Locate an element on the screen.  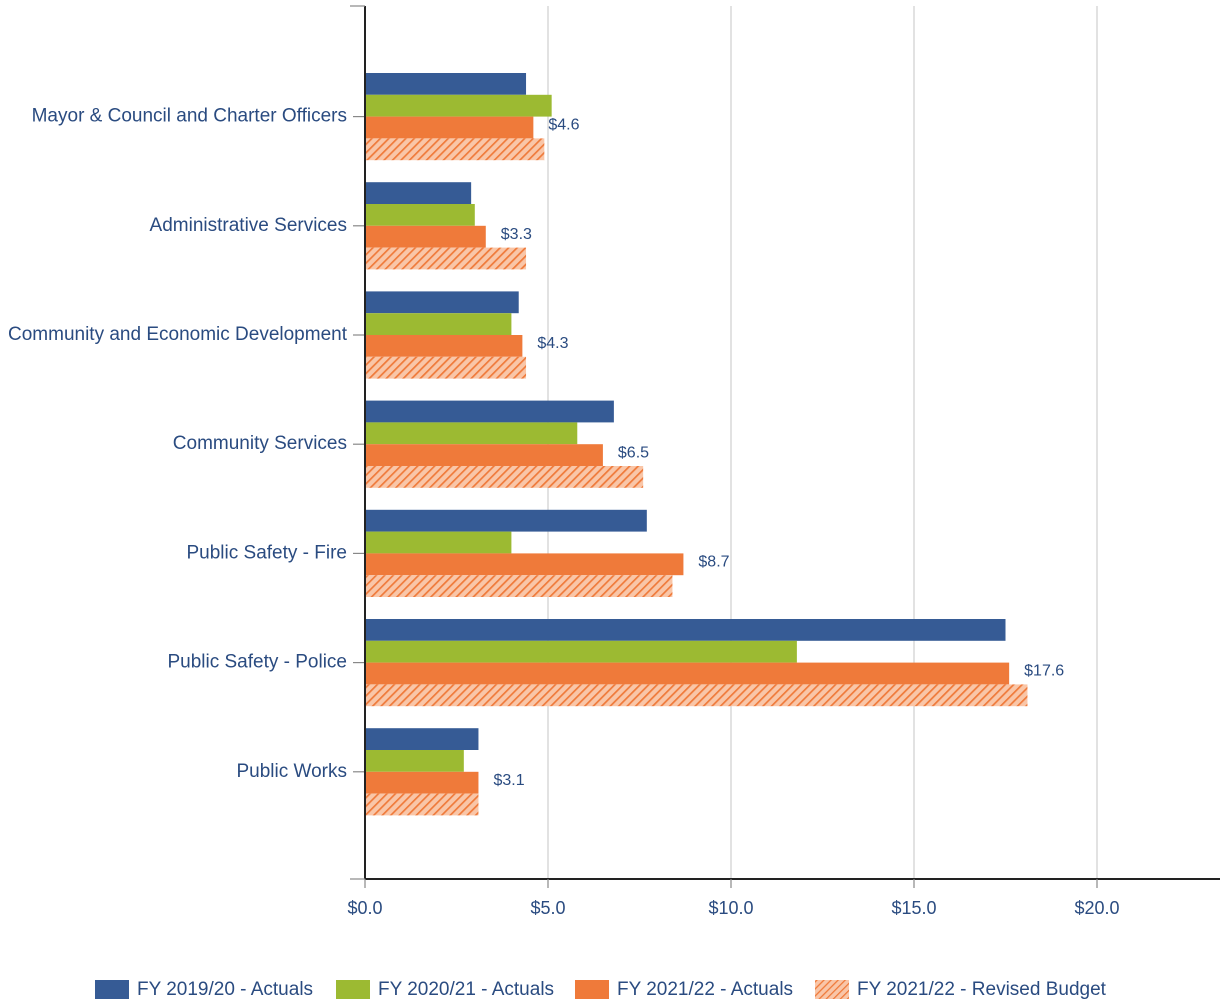
data-label: $4.3 is located at coordinates (552, 343).